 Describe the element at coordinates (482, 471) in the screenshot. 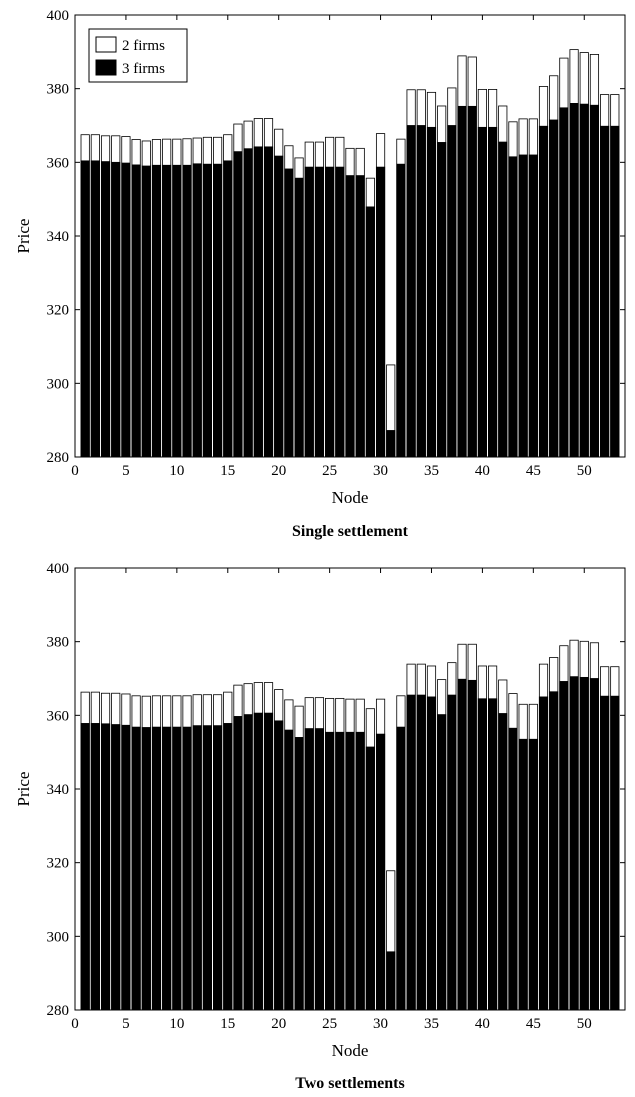

I see `x-tick-label: 40` at that location.